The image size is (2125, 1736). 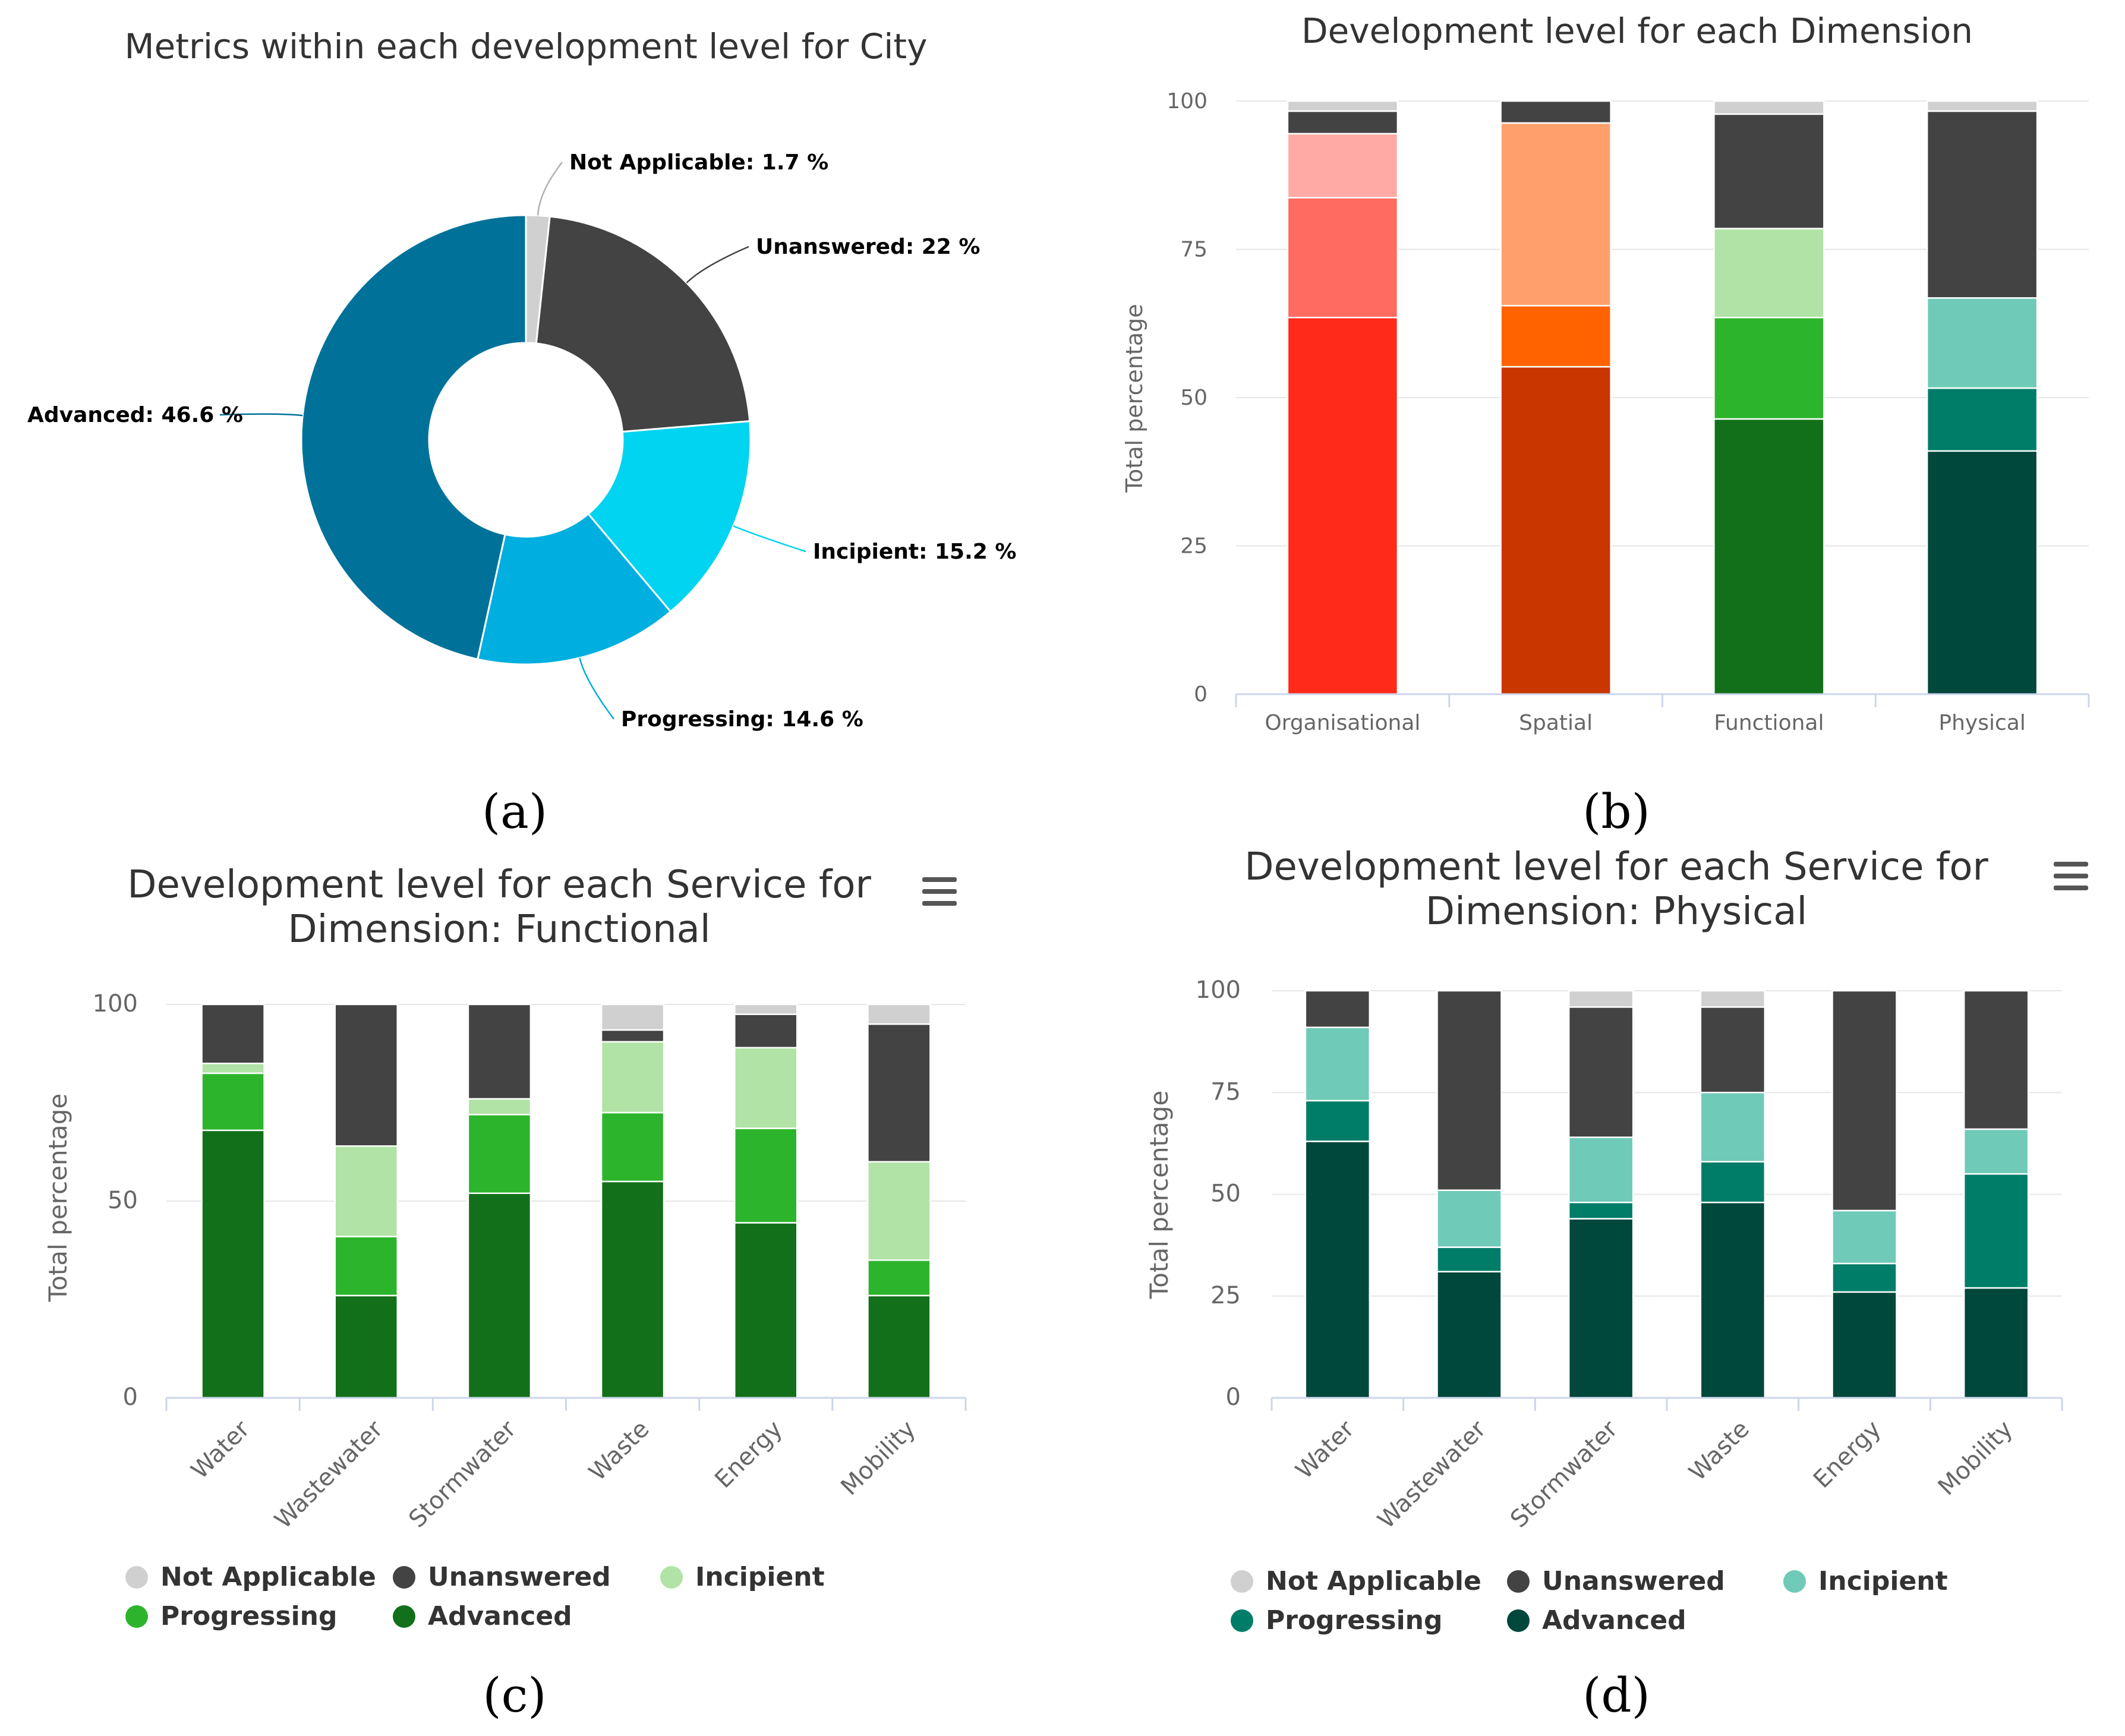 What do you see at coordinates (1200, 694) in the screenshot?
I see `y-tick-label: 0` at bounding box center [1200, 694].